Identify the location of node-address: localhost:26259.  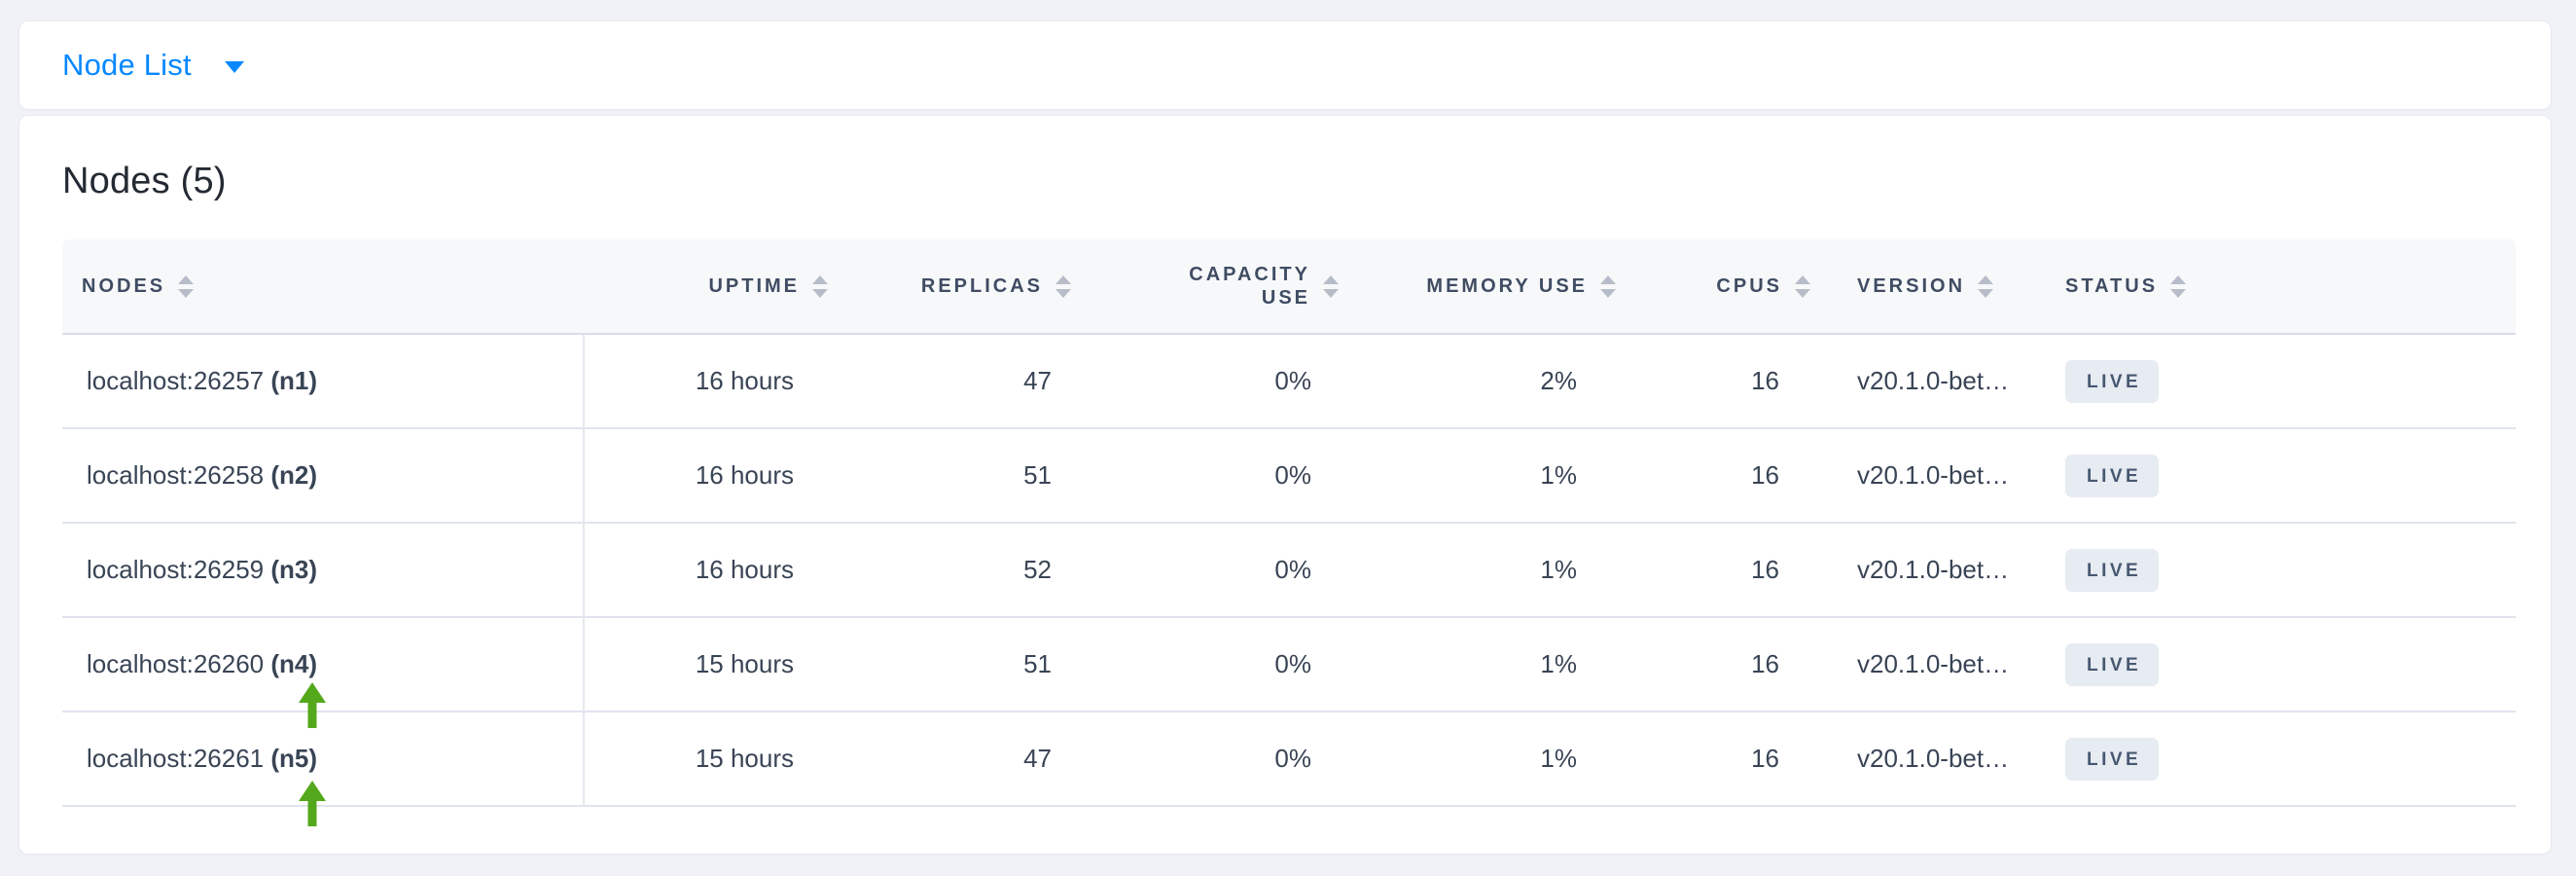
(176, 570).